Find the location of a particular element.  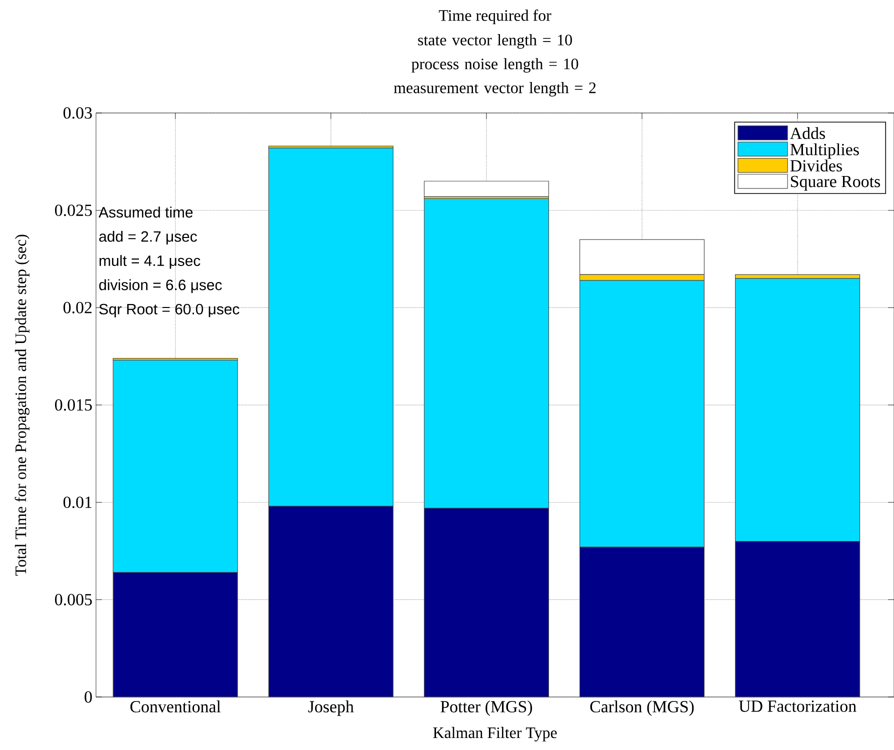

y-tick-label: 0.005 is located at coordinates (73, 600).